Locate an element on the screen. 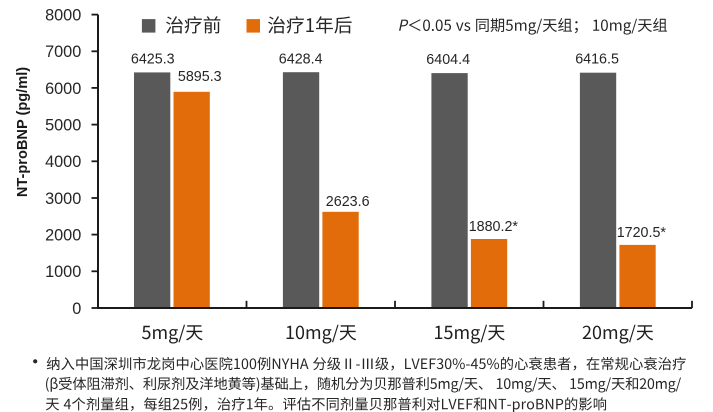 The height and width of the screenshot is (412, 713). svg-text: 3000 is located at coordinates (63, 199).